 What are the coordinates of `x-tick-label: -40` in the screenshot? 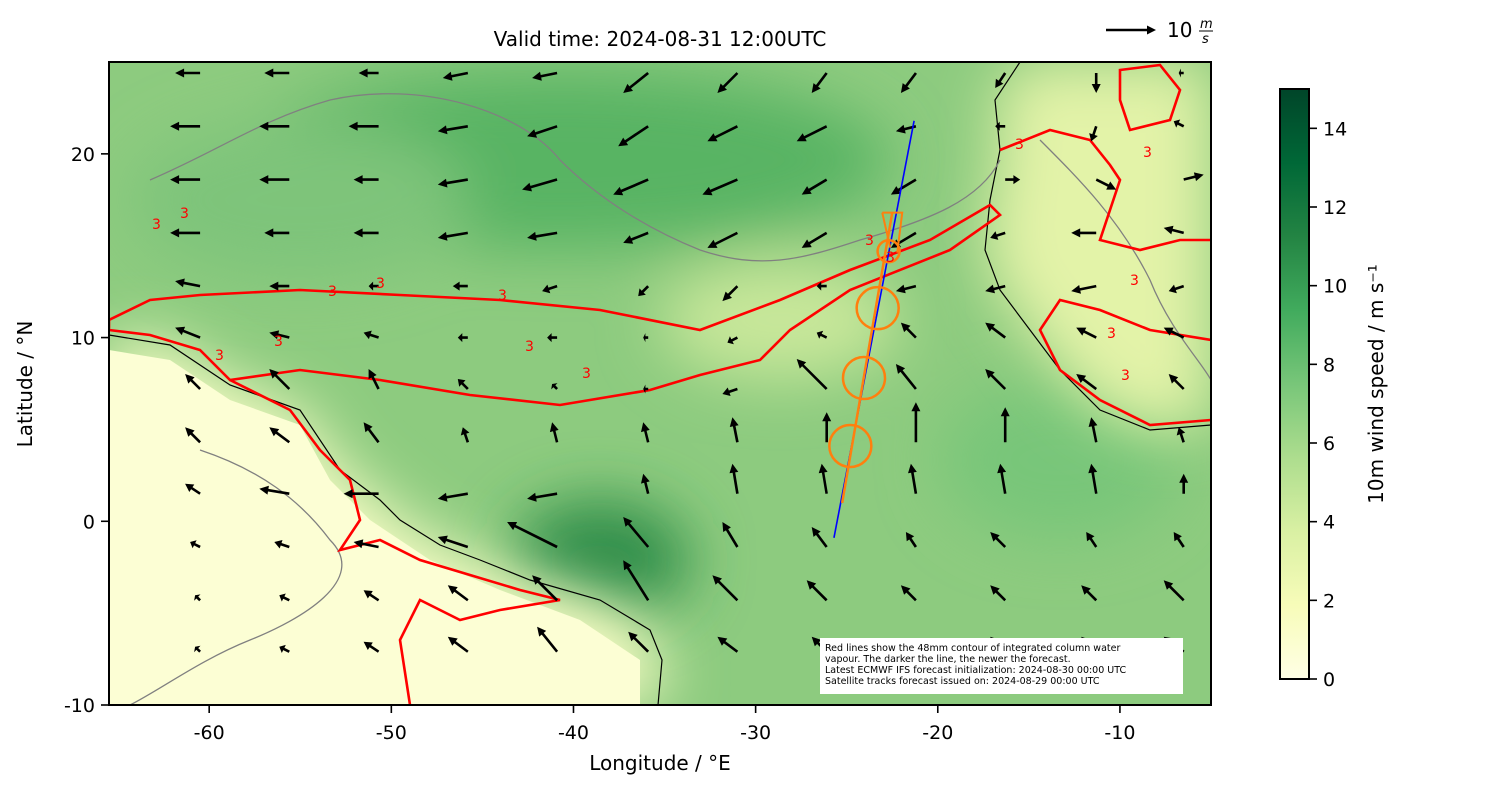 It's located at (573, 733).